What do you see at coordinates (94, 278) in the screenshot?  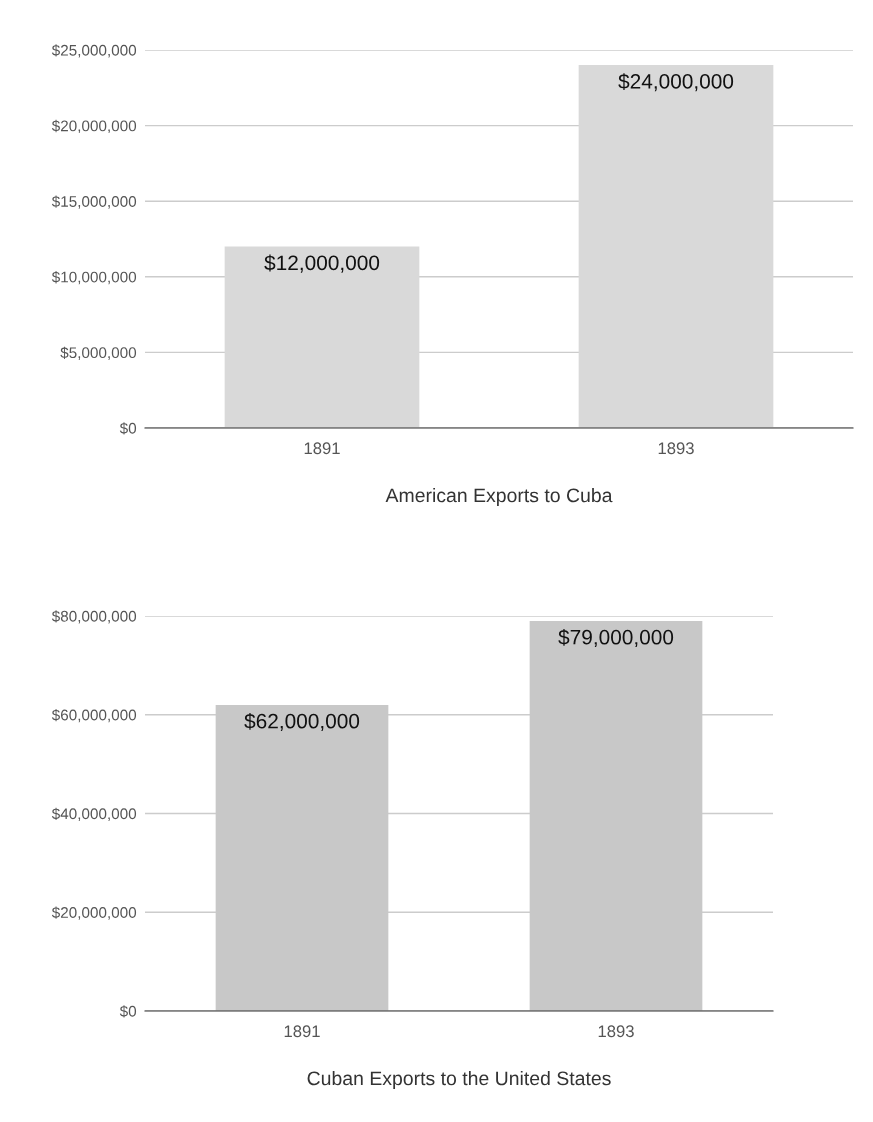 I see `y-tick-label: $10,000,000` at bounding box center [94, 278].